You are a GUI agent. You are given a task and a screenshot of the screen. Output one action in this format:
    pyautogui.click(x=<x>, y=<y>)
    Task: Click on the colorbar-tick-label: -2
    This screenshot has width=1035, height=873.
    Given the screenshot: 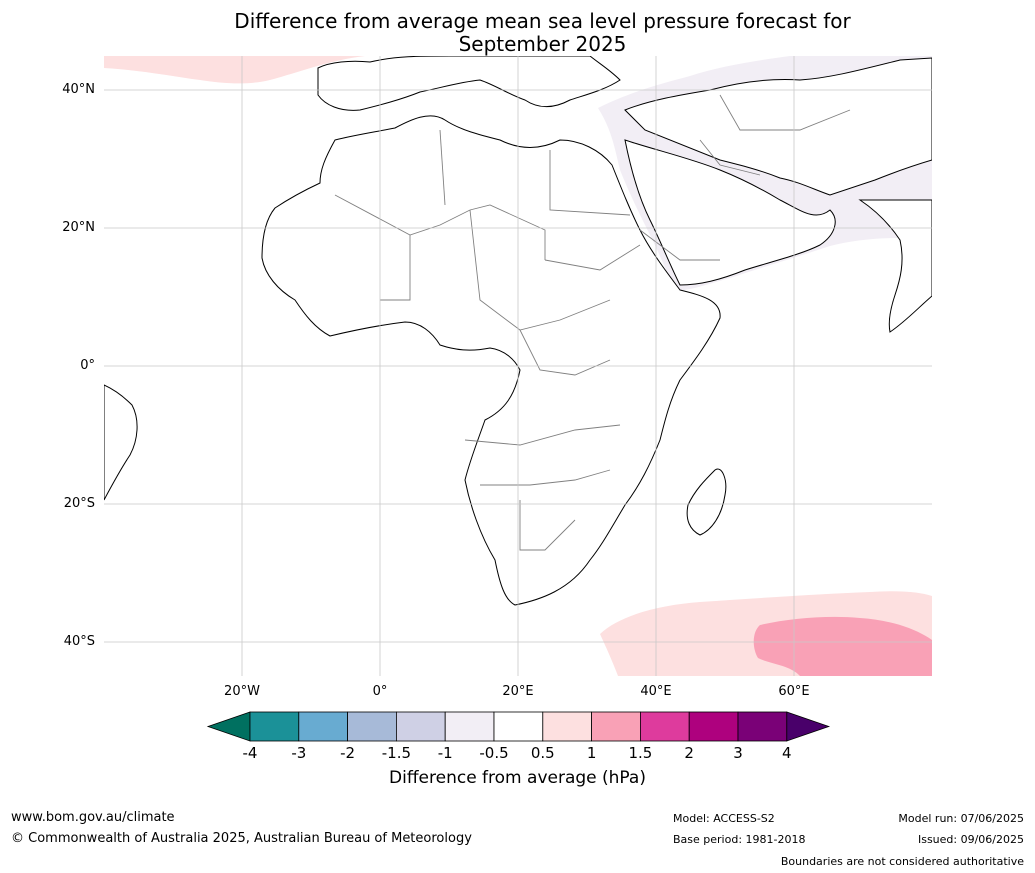 What is the action you would take?
    pyautogui.click(x=348, y=753)
    